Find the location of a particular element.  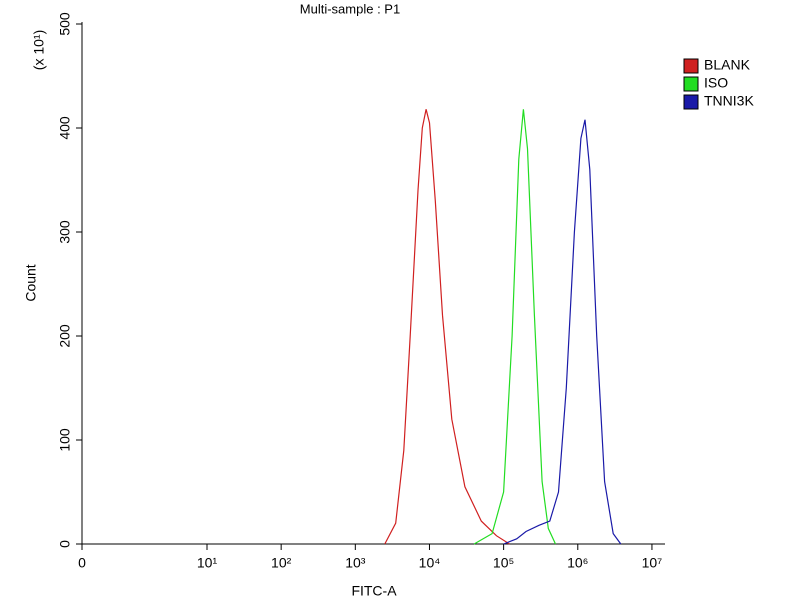

y-axis-label: Count is located at coordinates (31, 282).